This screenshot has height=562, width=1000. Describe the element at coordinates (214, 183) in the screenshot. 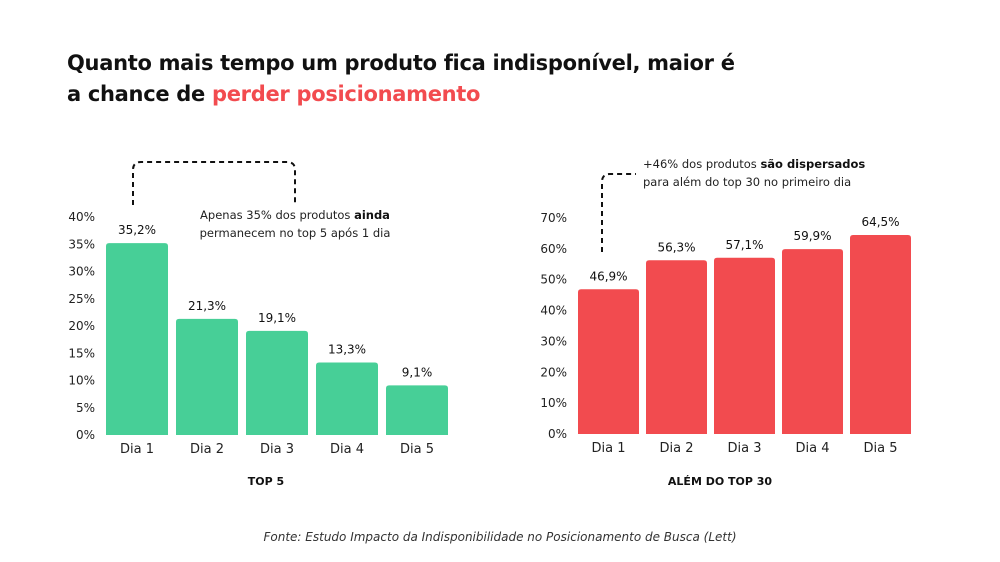

I see `top5-annotation-bracket` at that location.